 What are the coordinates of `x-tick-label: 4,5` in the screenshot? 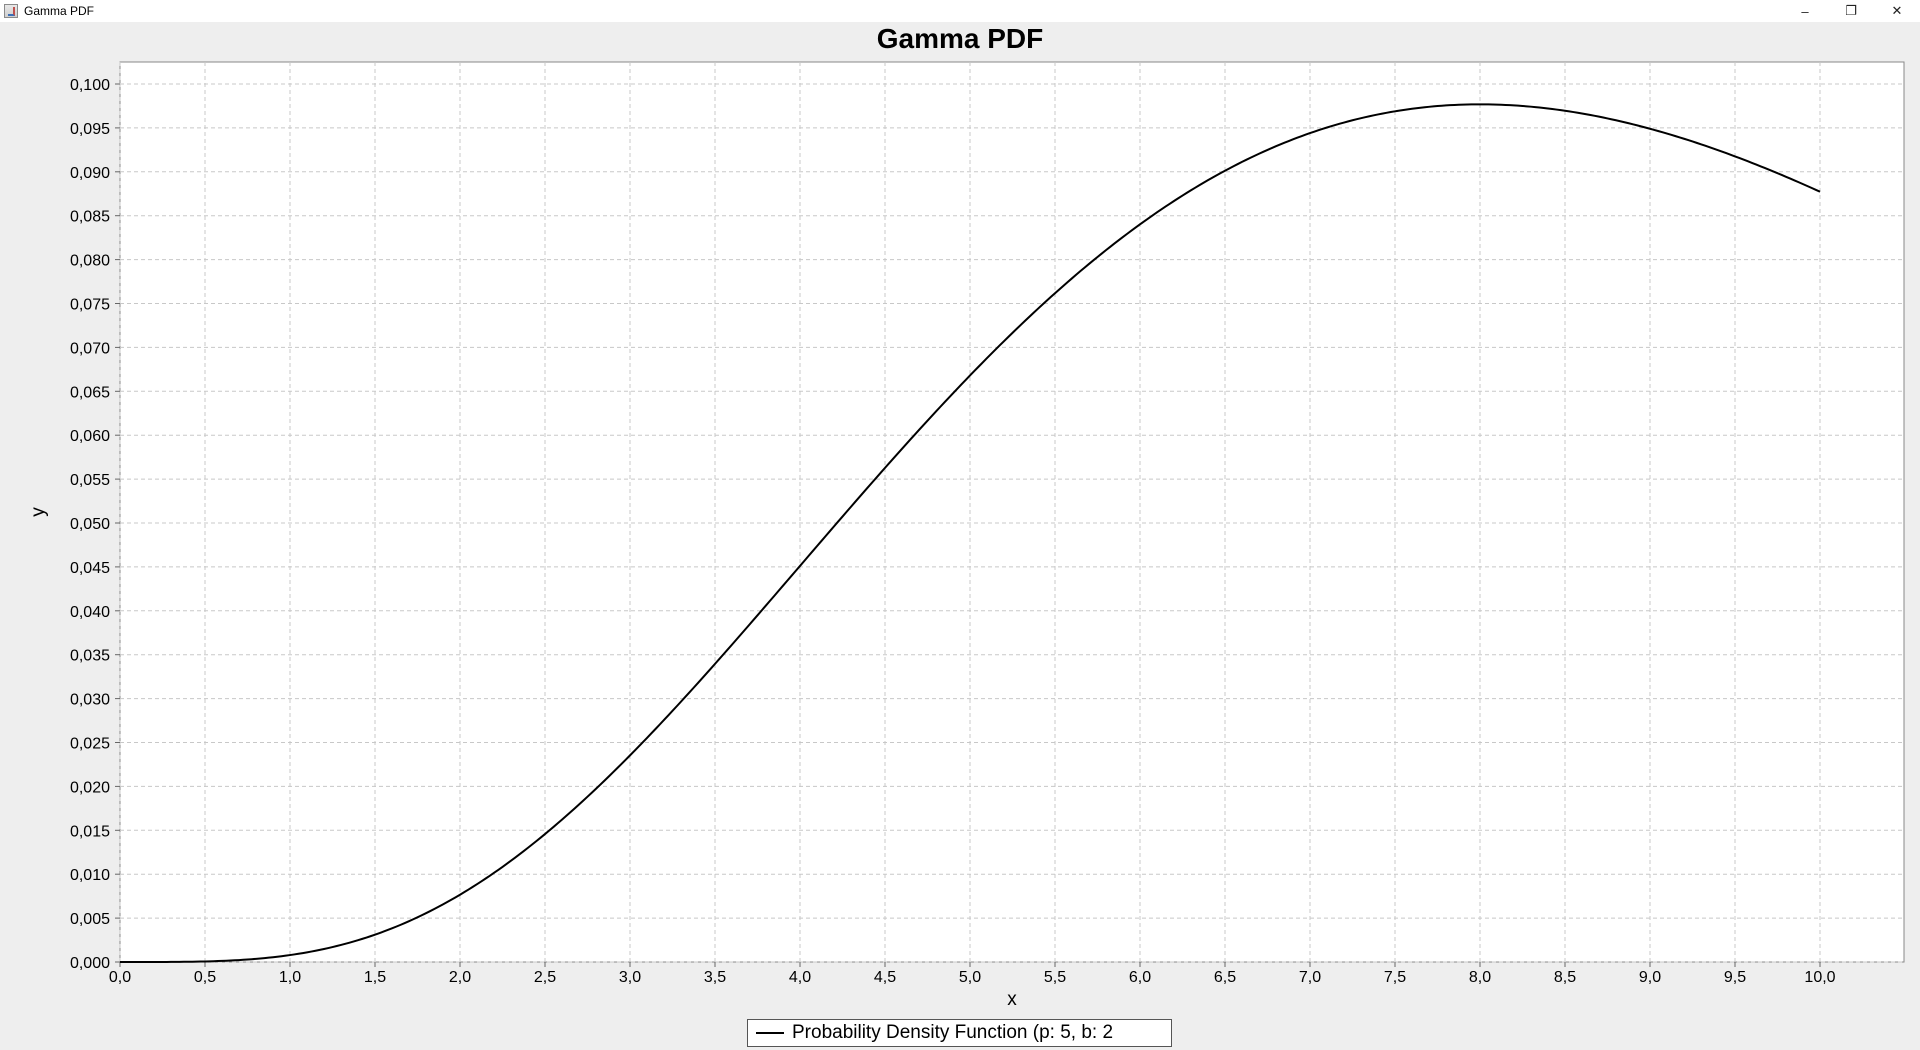 It's located at (885, 977).